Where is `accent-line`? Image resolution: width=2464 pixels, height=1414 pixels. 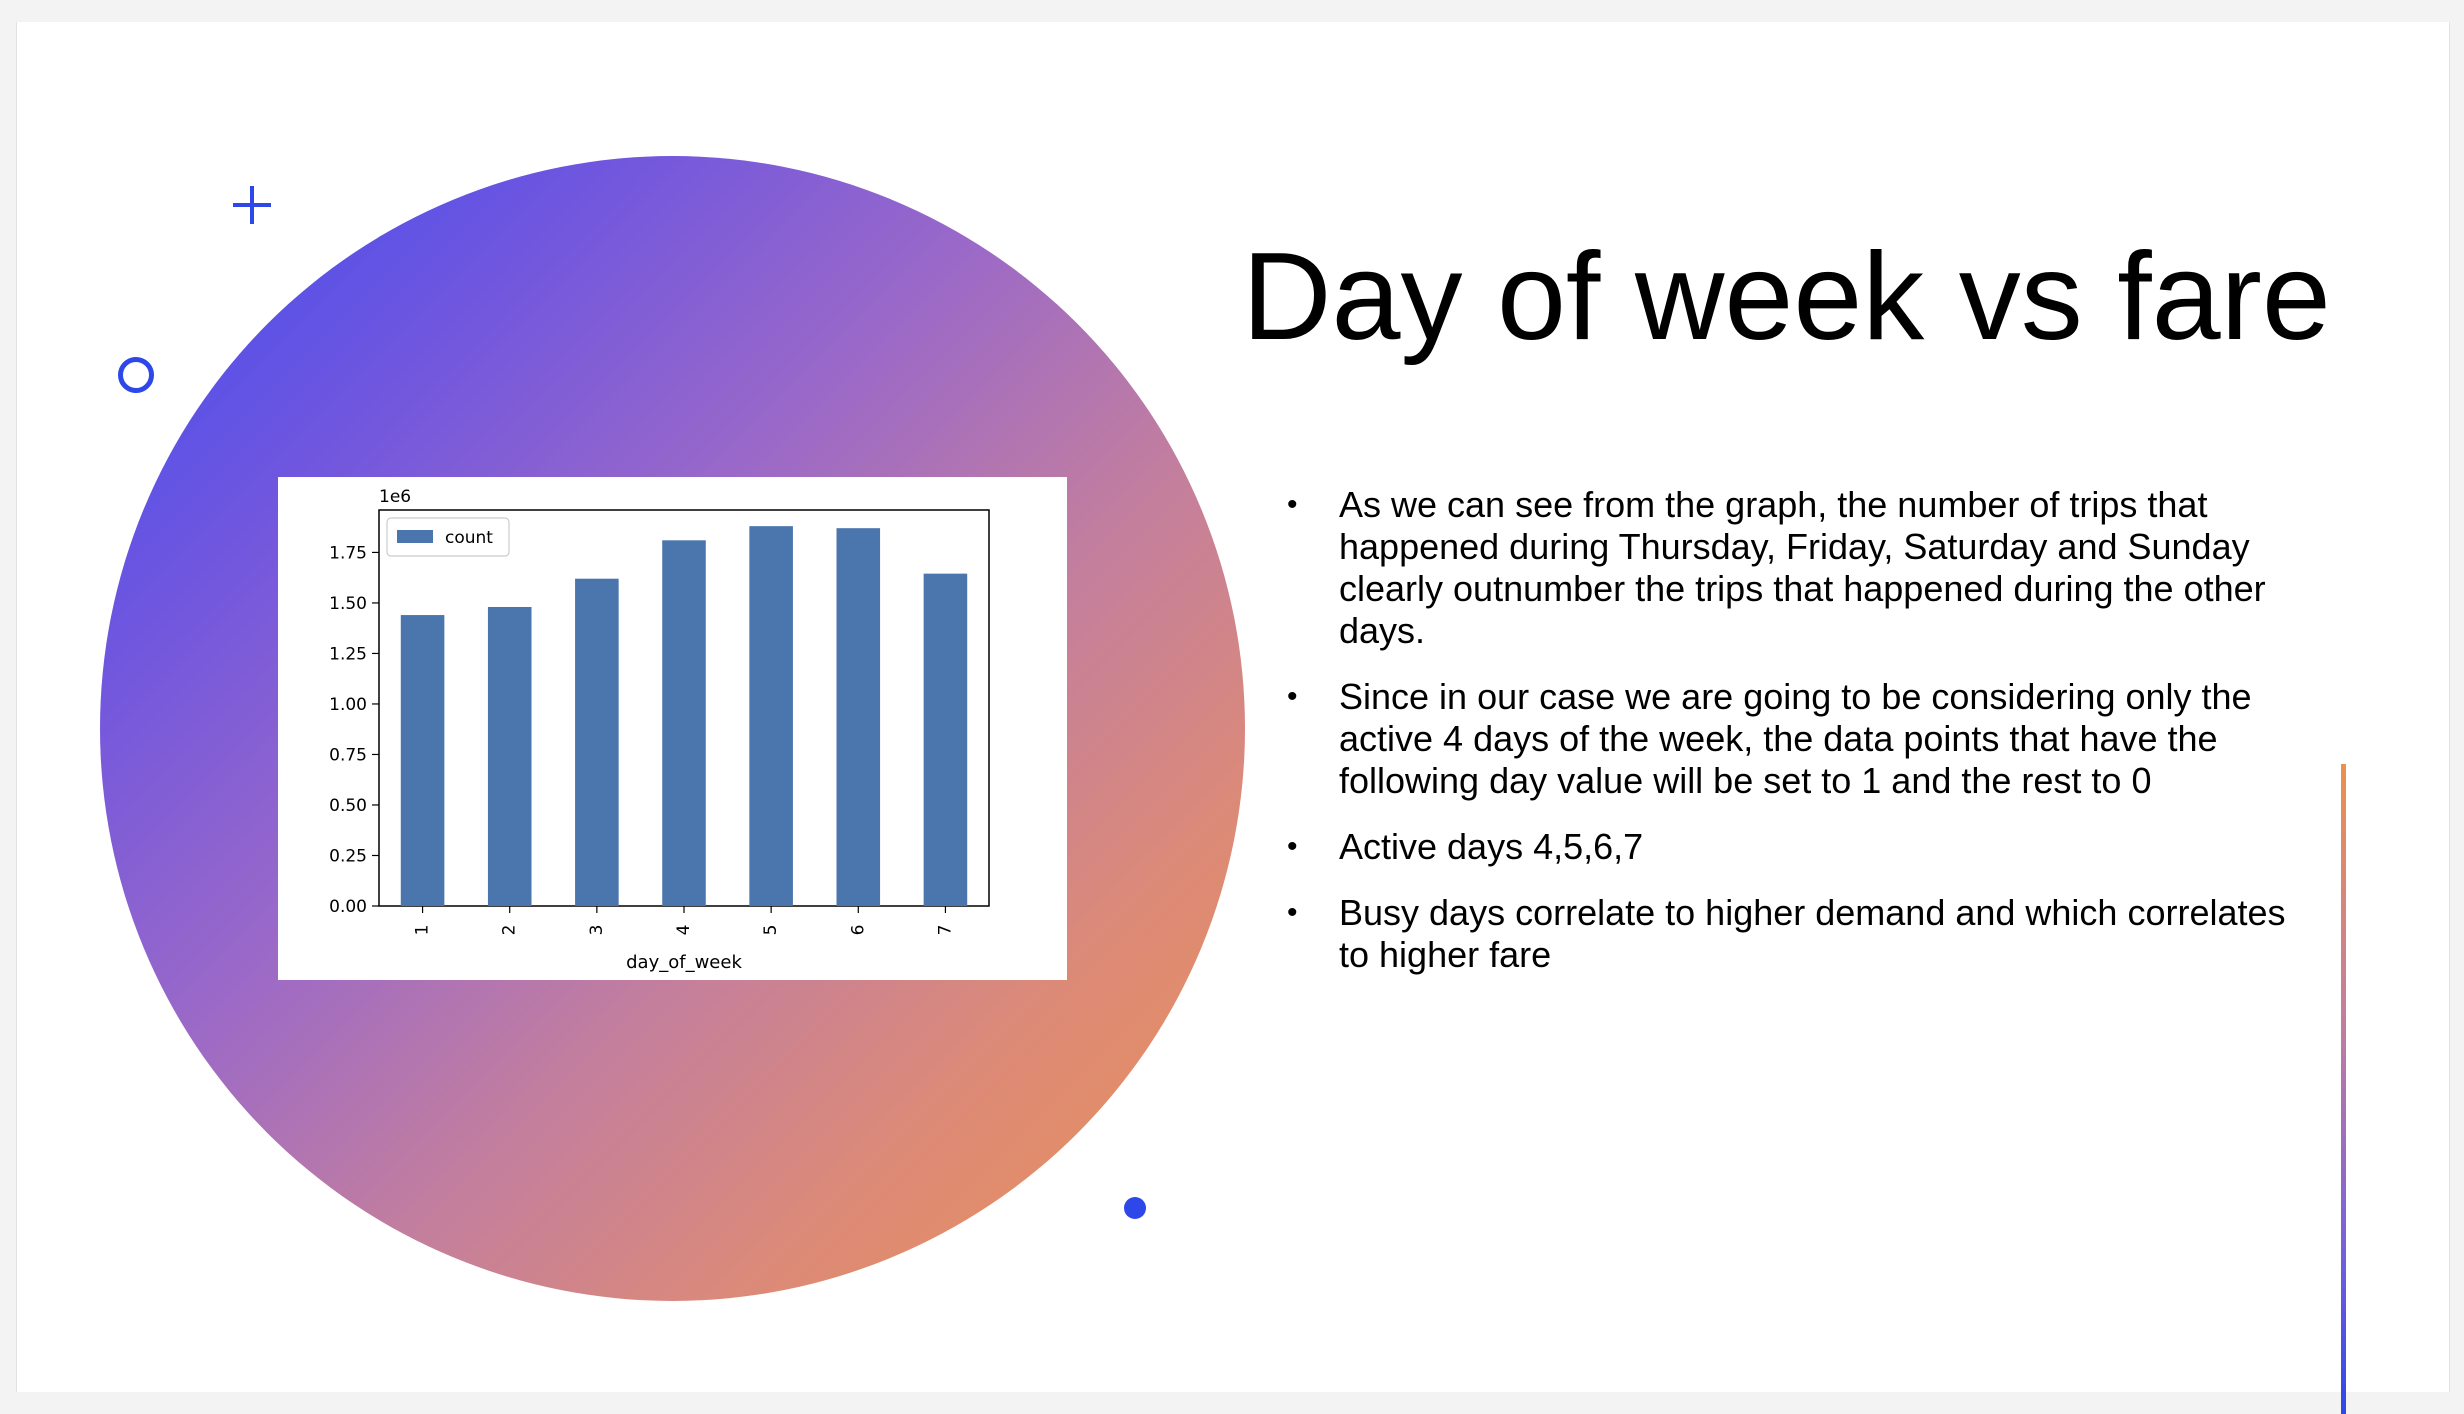 accent-line is located at coordinates (2343, 1089).